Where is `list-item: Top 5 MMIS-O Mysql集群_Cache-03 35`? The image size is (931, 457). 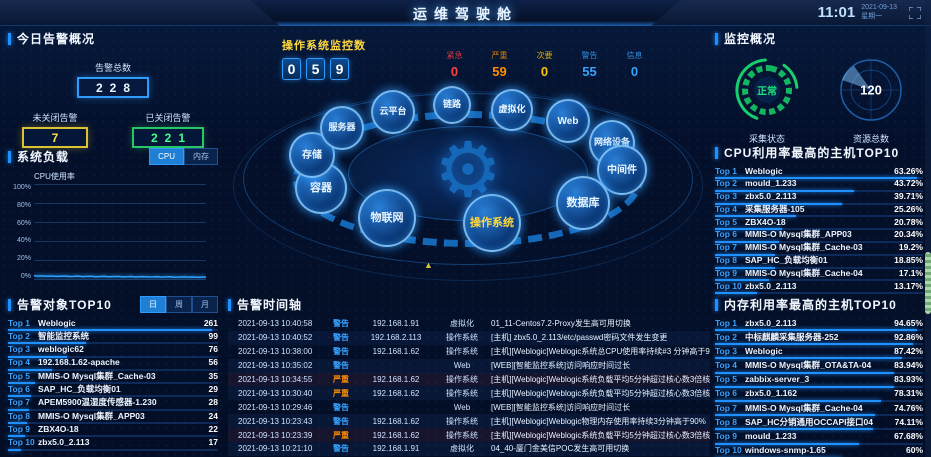 list-item: Top 5 MMIS-O Mysql集群_Cache-03 35 is located at coordinates (113, 377).